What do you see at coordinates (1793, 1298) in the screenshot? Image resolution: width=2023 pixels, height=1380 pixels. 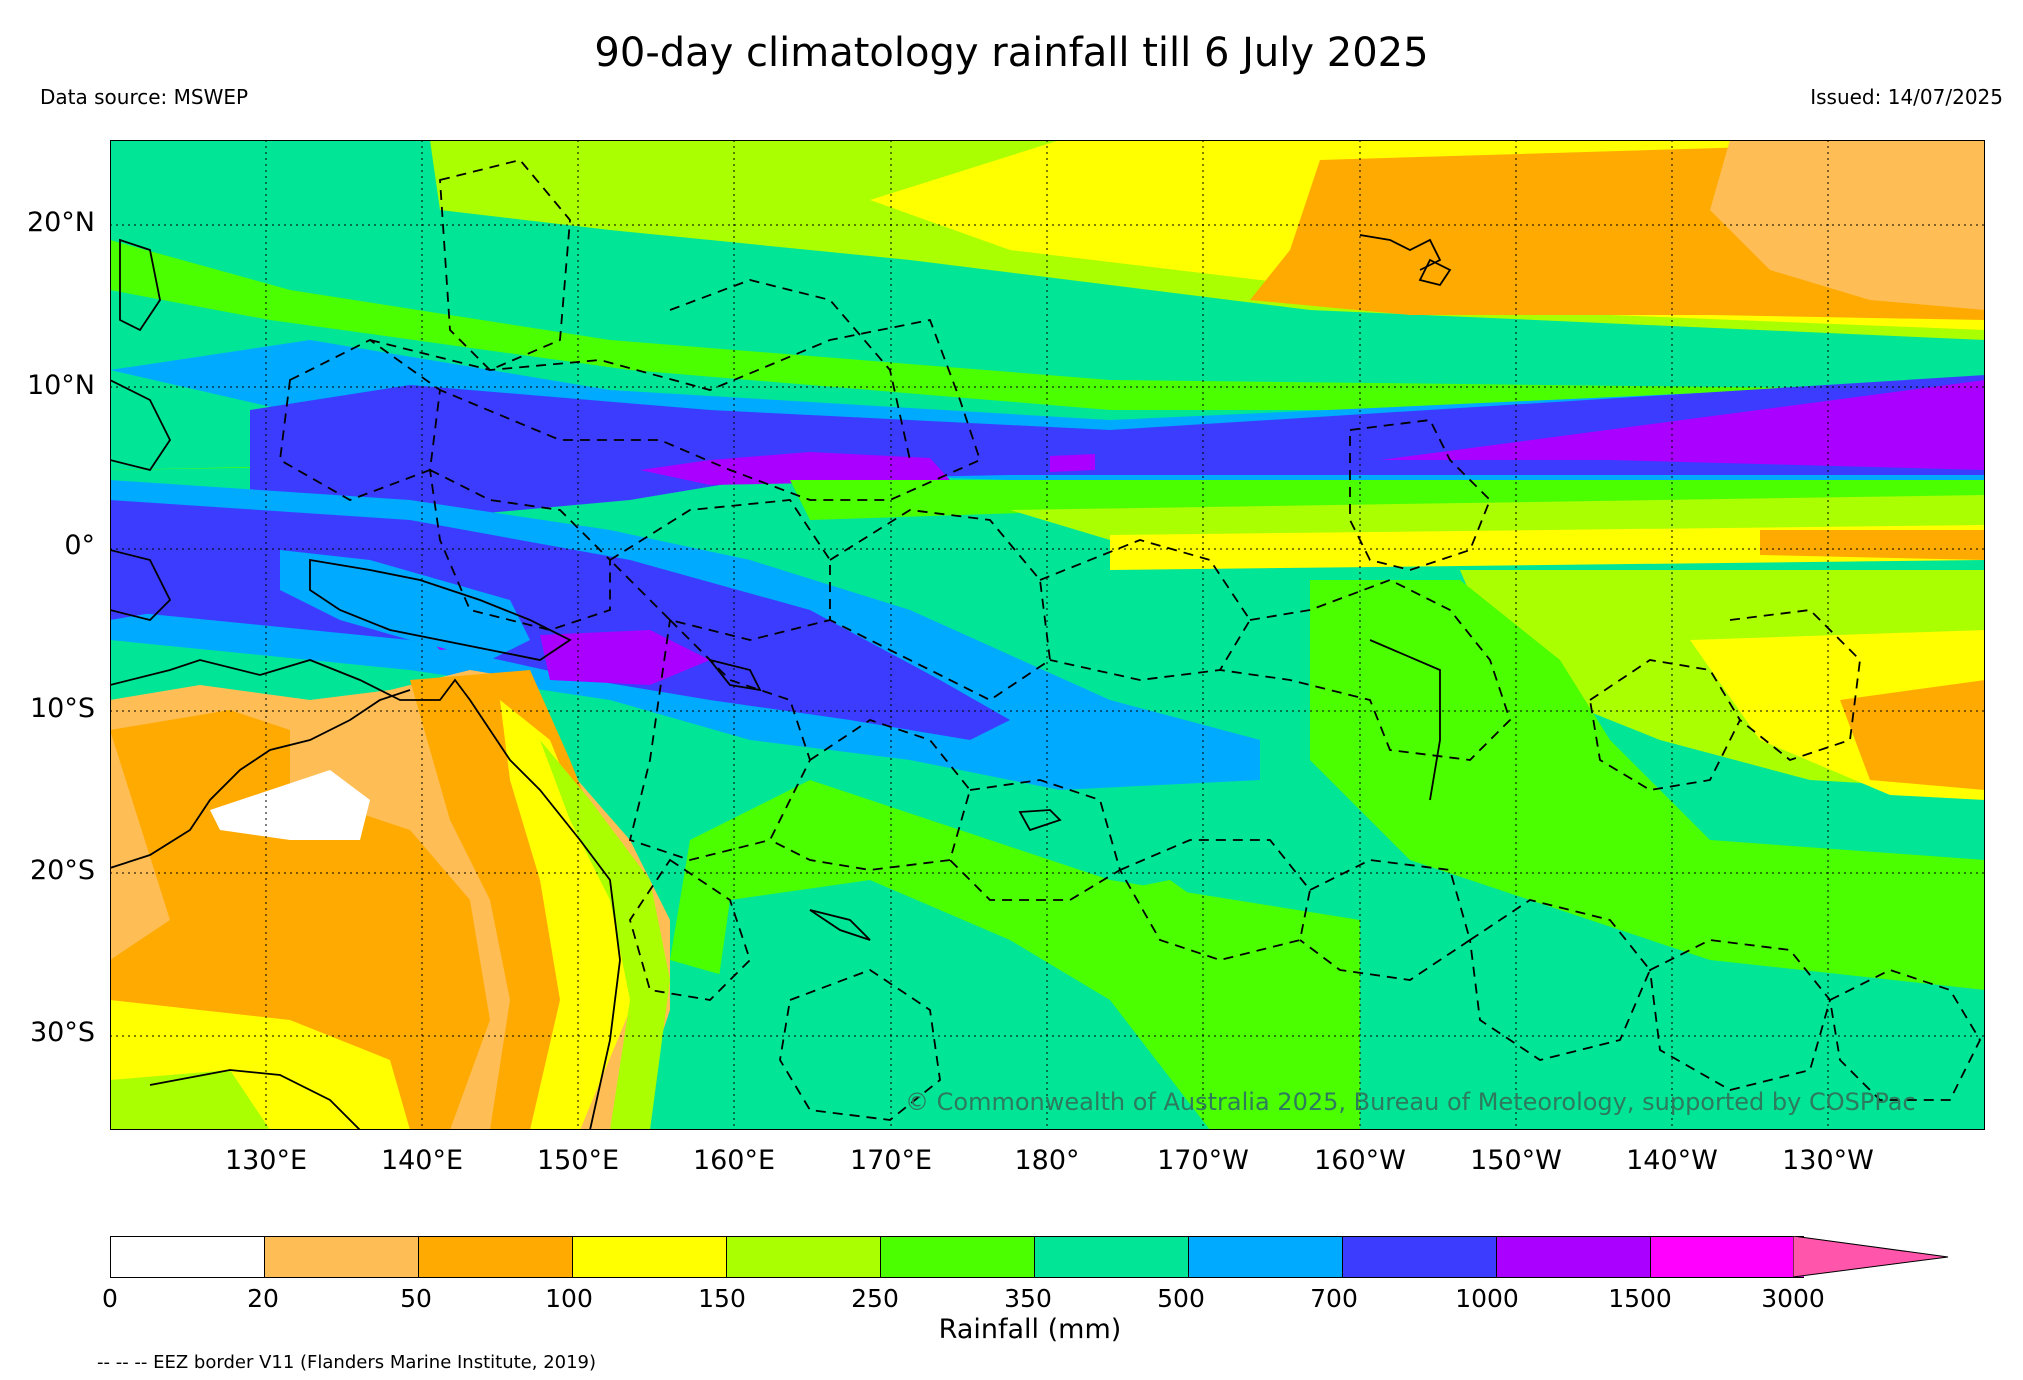 I see `colorbar-tick-label: 3000` at bounding box center [1793, 1298].